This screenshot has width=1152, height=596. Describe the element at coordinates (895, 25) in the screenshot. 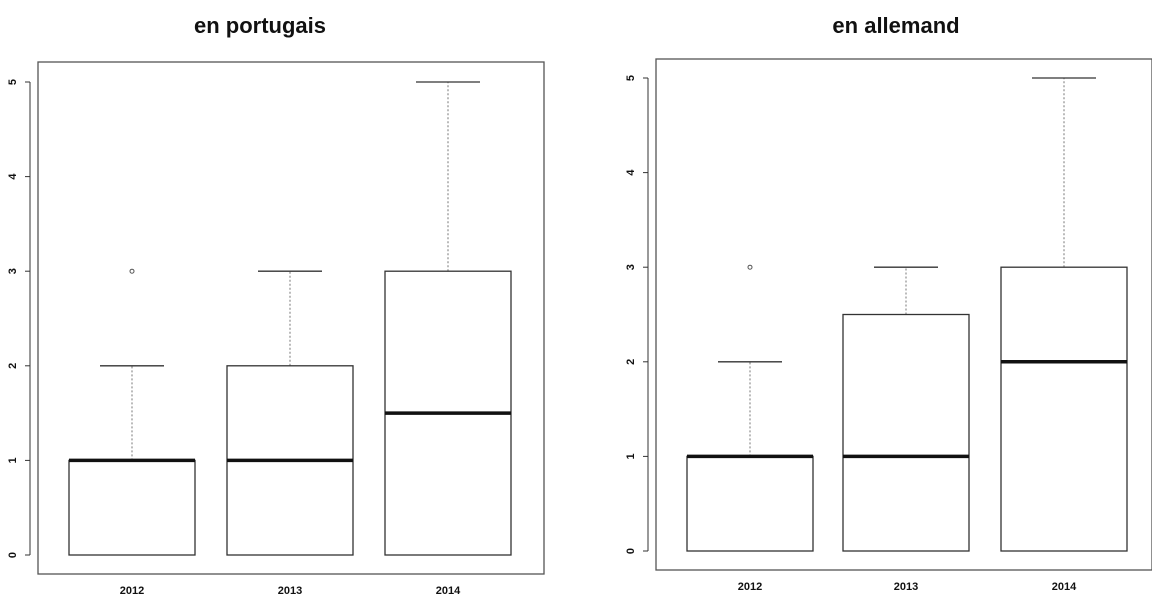

I see `chart-title: en allemand` at that location.